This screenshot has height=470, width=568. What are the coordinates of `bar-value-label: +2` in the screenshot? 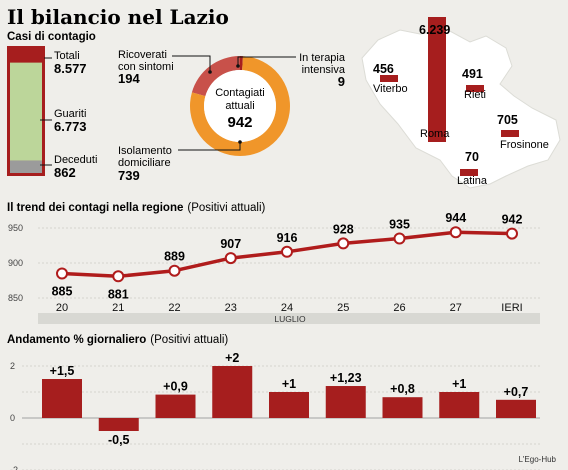 It's located at (232, 358).